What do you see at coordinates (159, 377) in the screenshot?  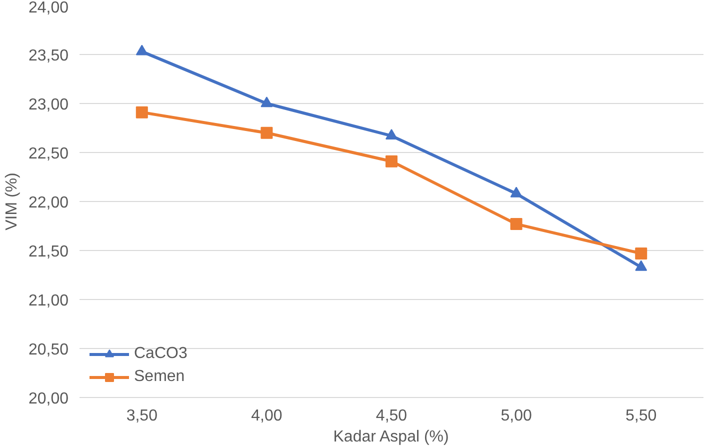 I see `legend-label: Semen` at bounding box center [159, 377].